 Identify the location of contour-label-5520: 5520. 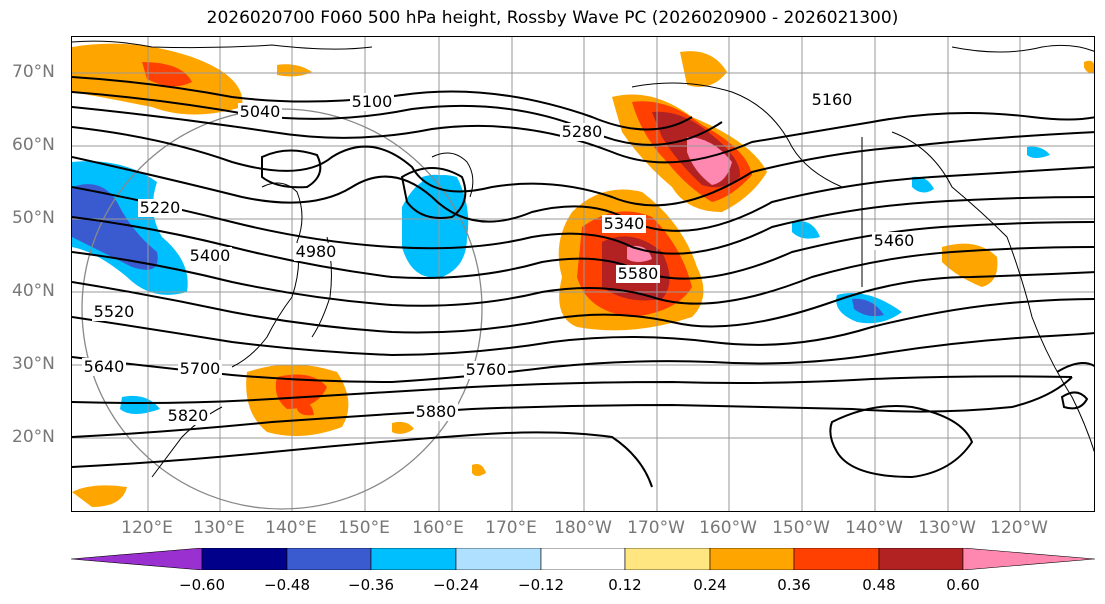
(114, 311).